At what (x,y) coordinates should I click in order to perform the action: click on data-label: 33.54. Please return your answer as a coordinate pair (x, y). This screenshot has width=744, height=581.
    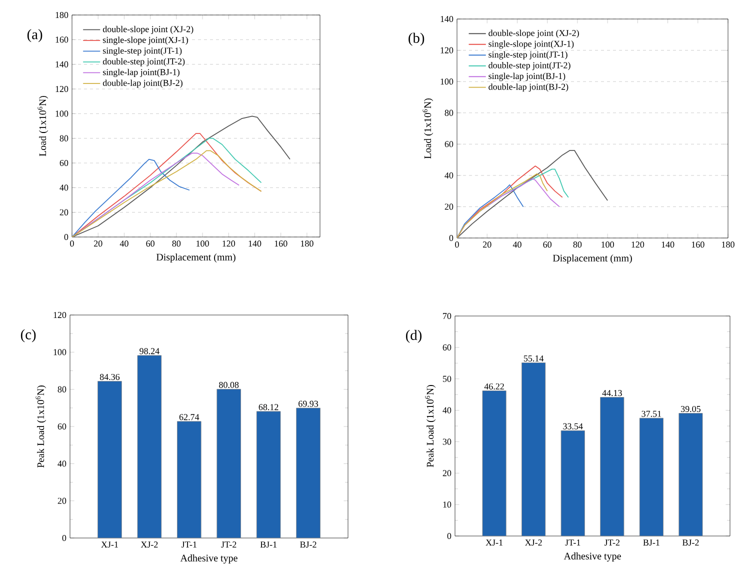
    Looking at the image, I should click on (573, 426).